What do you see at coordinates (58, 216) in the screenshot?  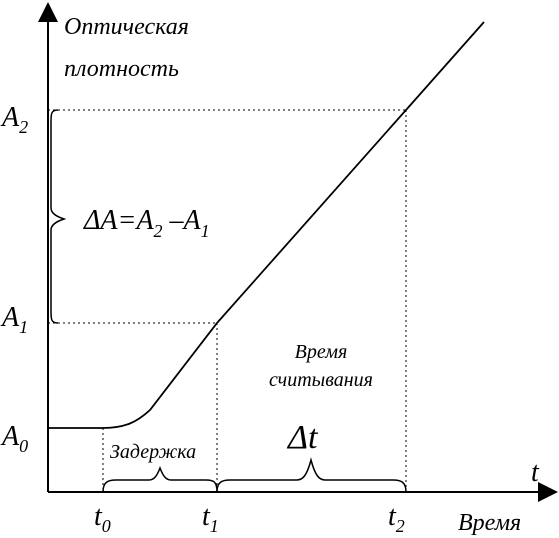 I see `delta-a-brace` at bounding box center [58, 216].